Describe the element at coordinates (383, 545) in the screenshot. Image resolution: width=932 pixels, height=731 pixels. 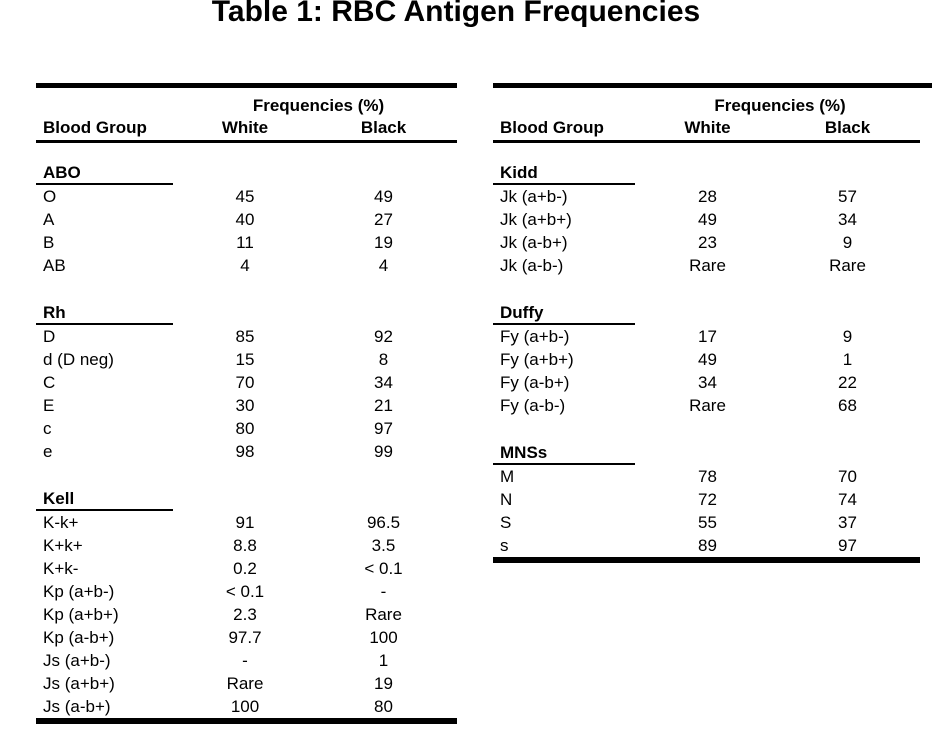
I see `black-value: 3.5` at that location.